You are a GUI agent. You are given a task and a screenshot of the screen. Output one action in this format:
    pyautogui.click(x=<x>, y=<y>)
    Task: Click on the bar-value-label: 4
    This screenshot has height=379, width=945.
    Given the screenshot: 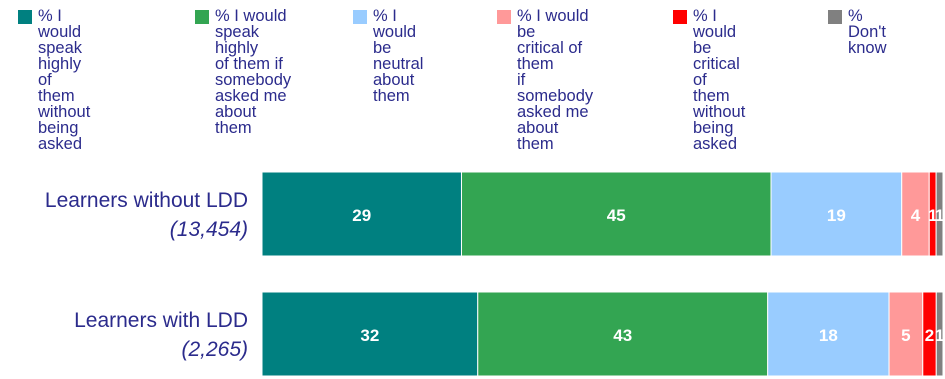 What is the action you would take?
    pyautogui.click(x=916, y=215)
    